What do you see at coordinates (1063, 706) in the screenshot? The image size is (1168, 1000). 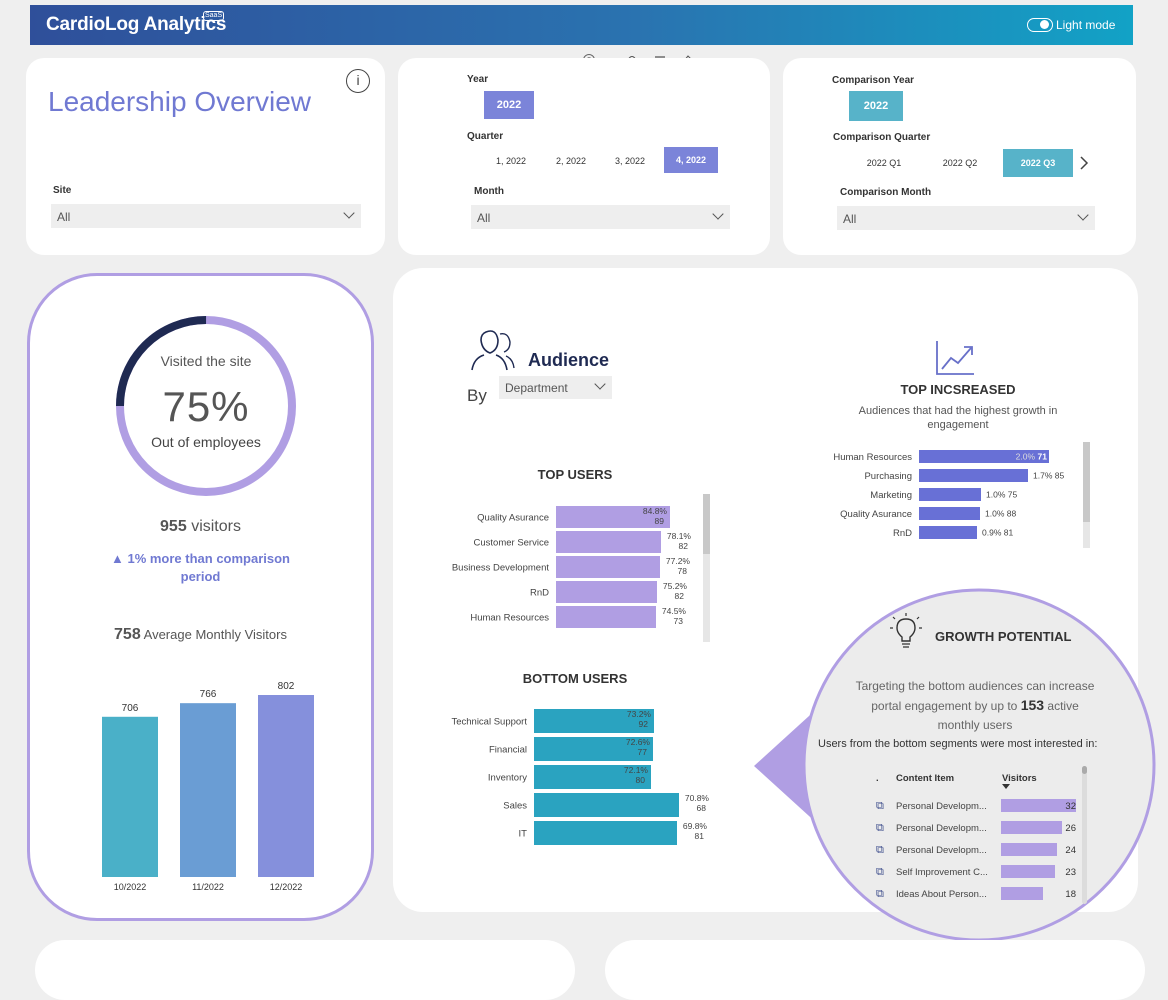 I see `growth-text-2c: active` at bounding box center [1063, 706].